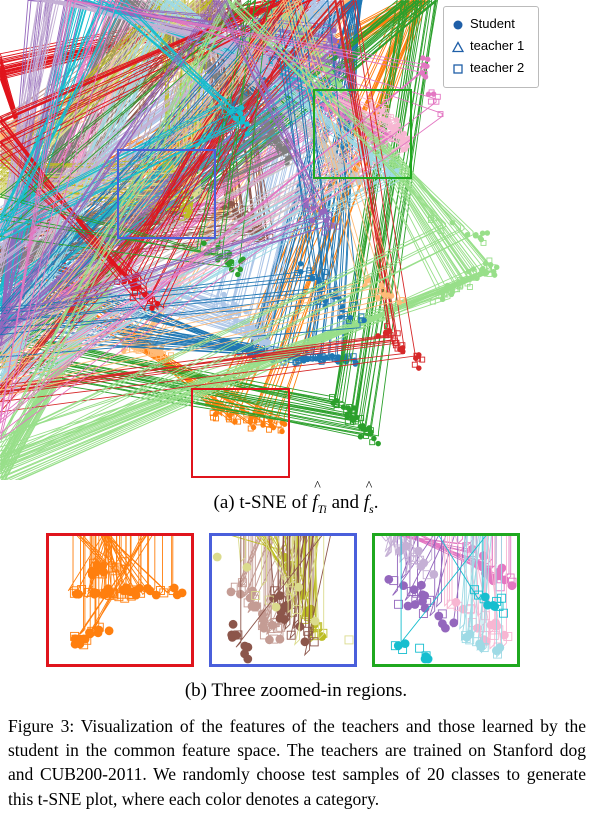 The height and width of the screenshot is (838, 592). I want to click on plot-legend: Student teacher 1 teacher 2, so click(491, 47).